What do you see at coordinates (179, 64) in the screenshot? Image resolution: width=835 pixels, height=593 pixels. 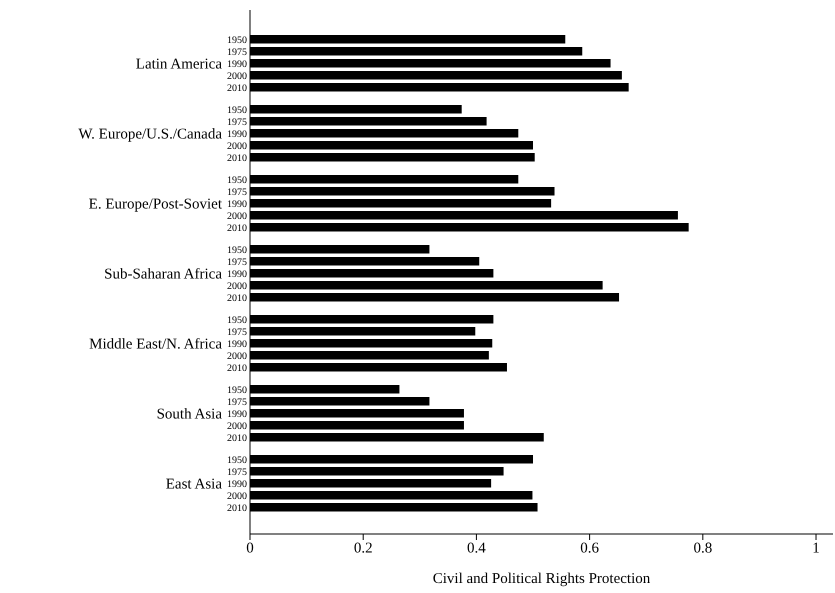 I see `y-tick-label: Latin America` at bounding box center [179, 64].